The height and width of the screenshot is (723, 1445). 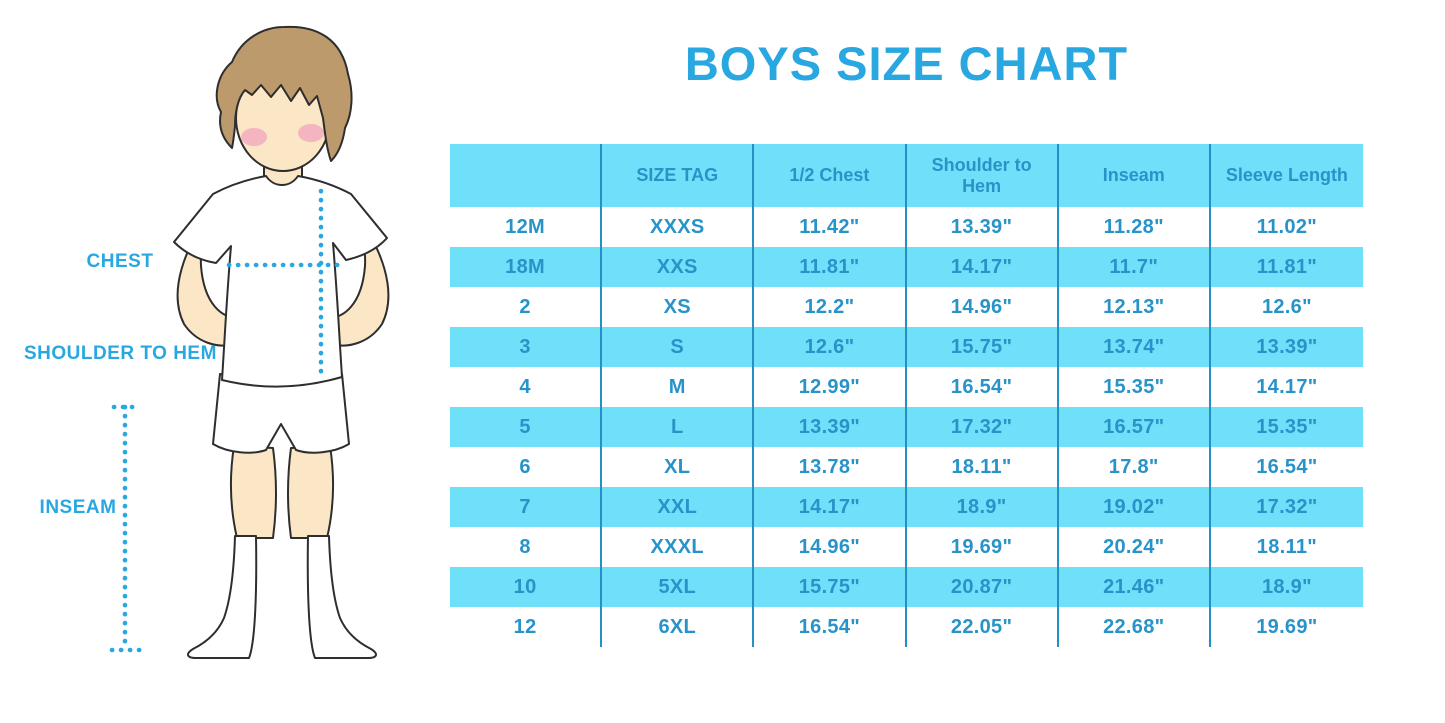 I want to click on value-cell: 12.99", so click(x=830, y=387).